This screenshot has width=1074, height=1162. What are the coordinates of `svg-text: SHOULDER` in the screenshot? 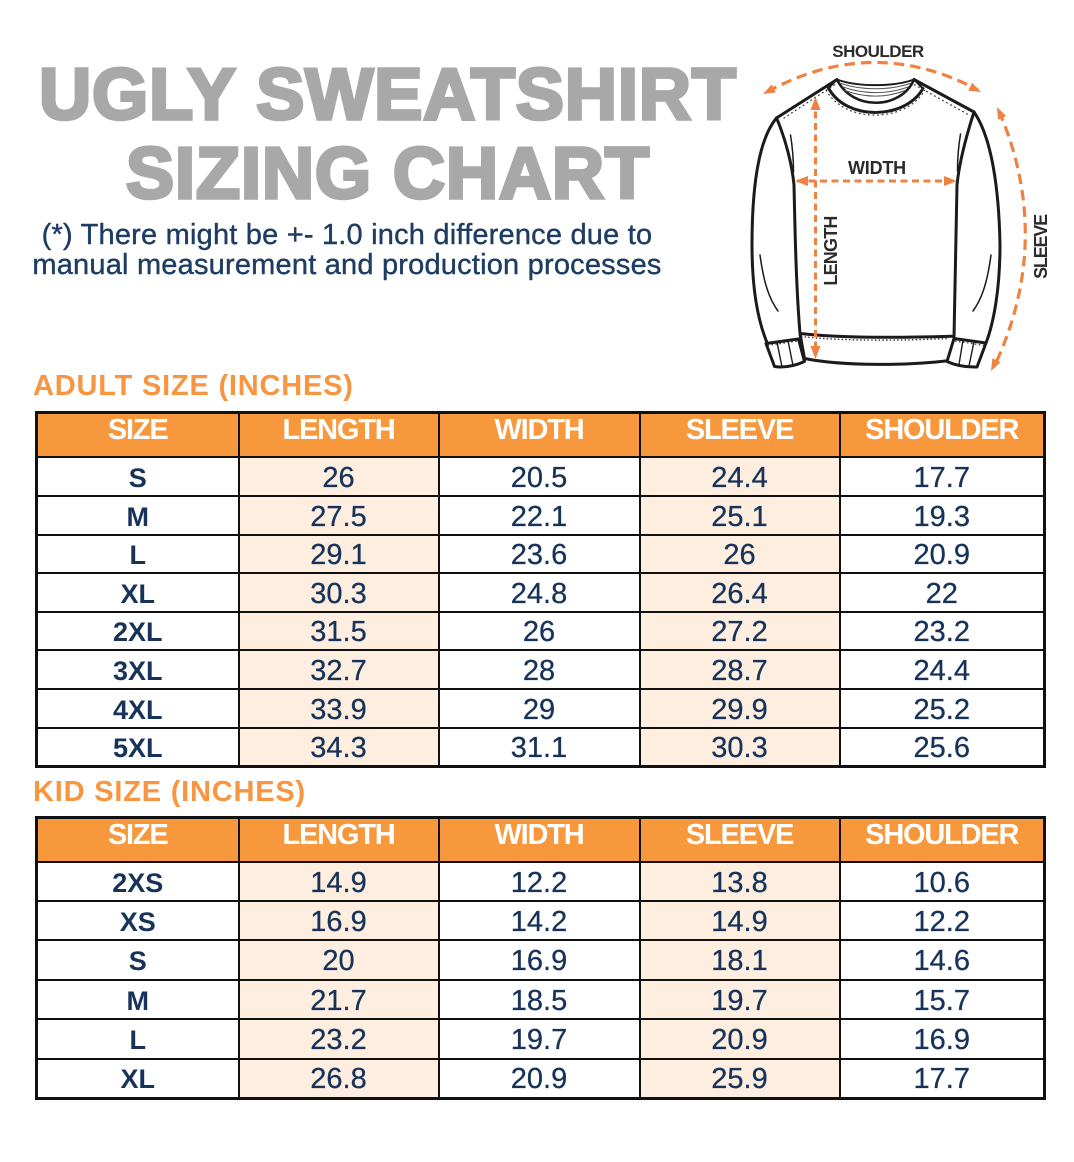 It's located at (878, 51).